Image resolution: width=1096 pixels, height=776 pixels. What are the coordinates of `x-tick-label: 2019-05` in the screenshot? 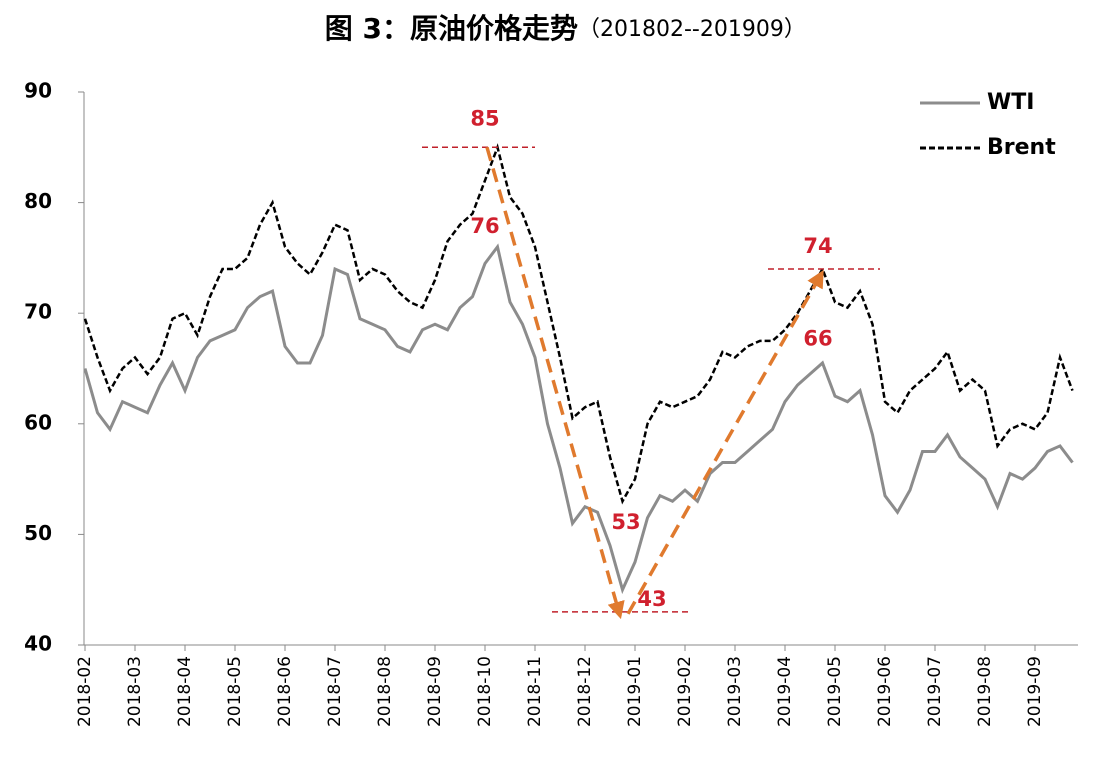 It's located at (835, 691).